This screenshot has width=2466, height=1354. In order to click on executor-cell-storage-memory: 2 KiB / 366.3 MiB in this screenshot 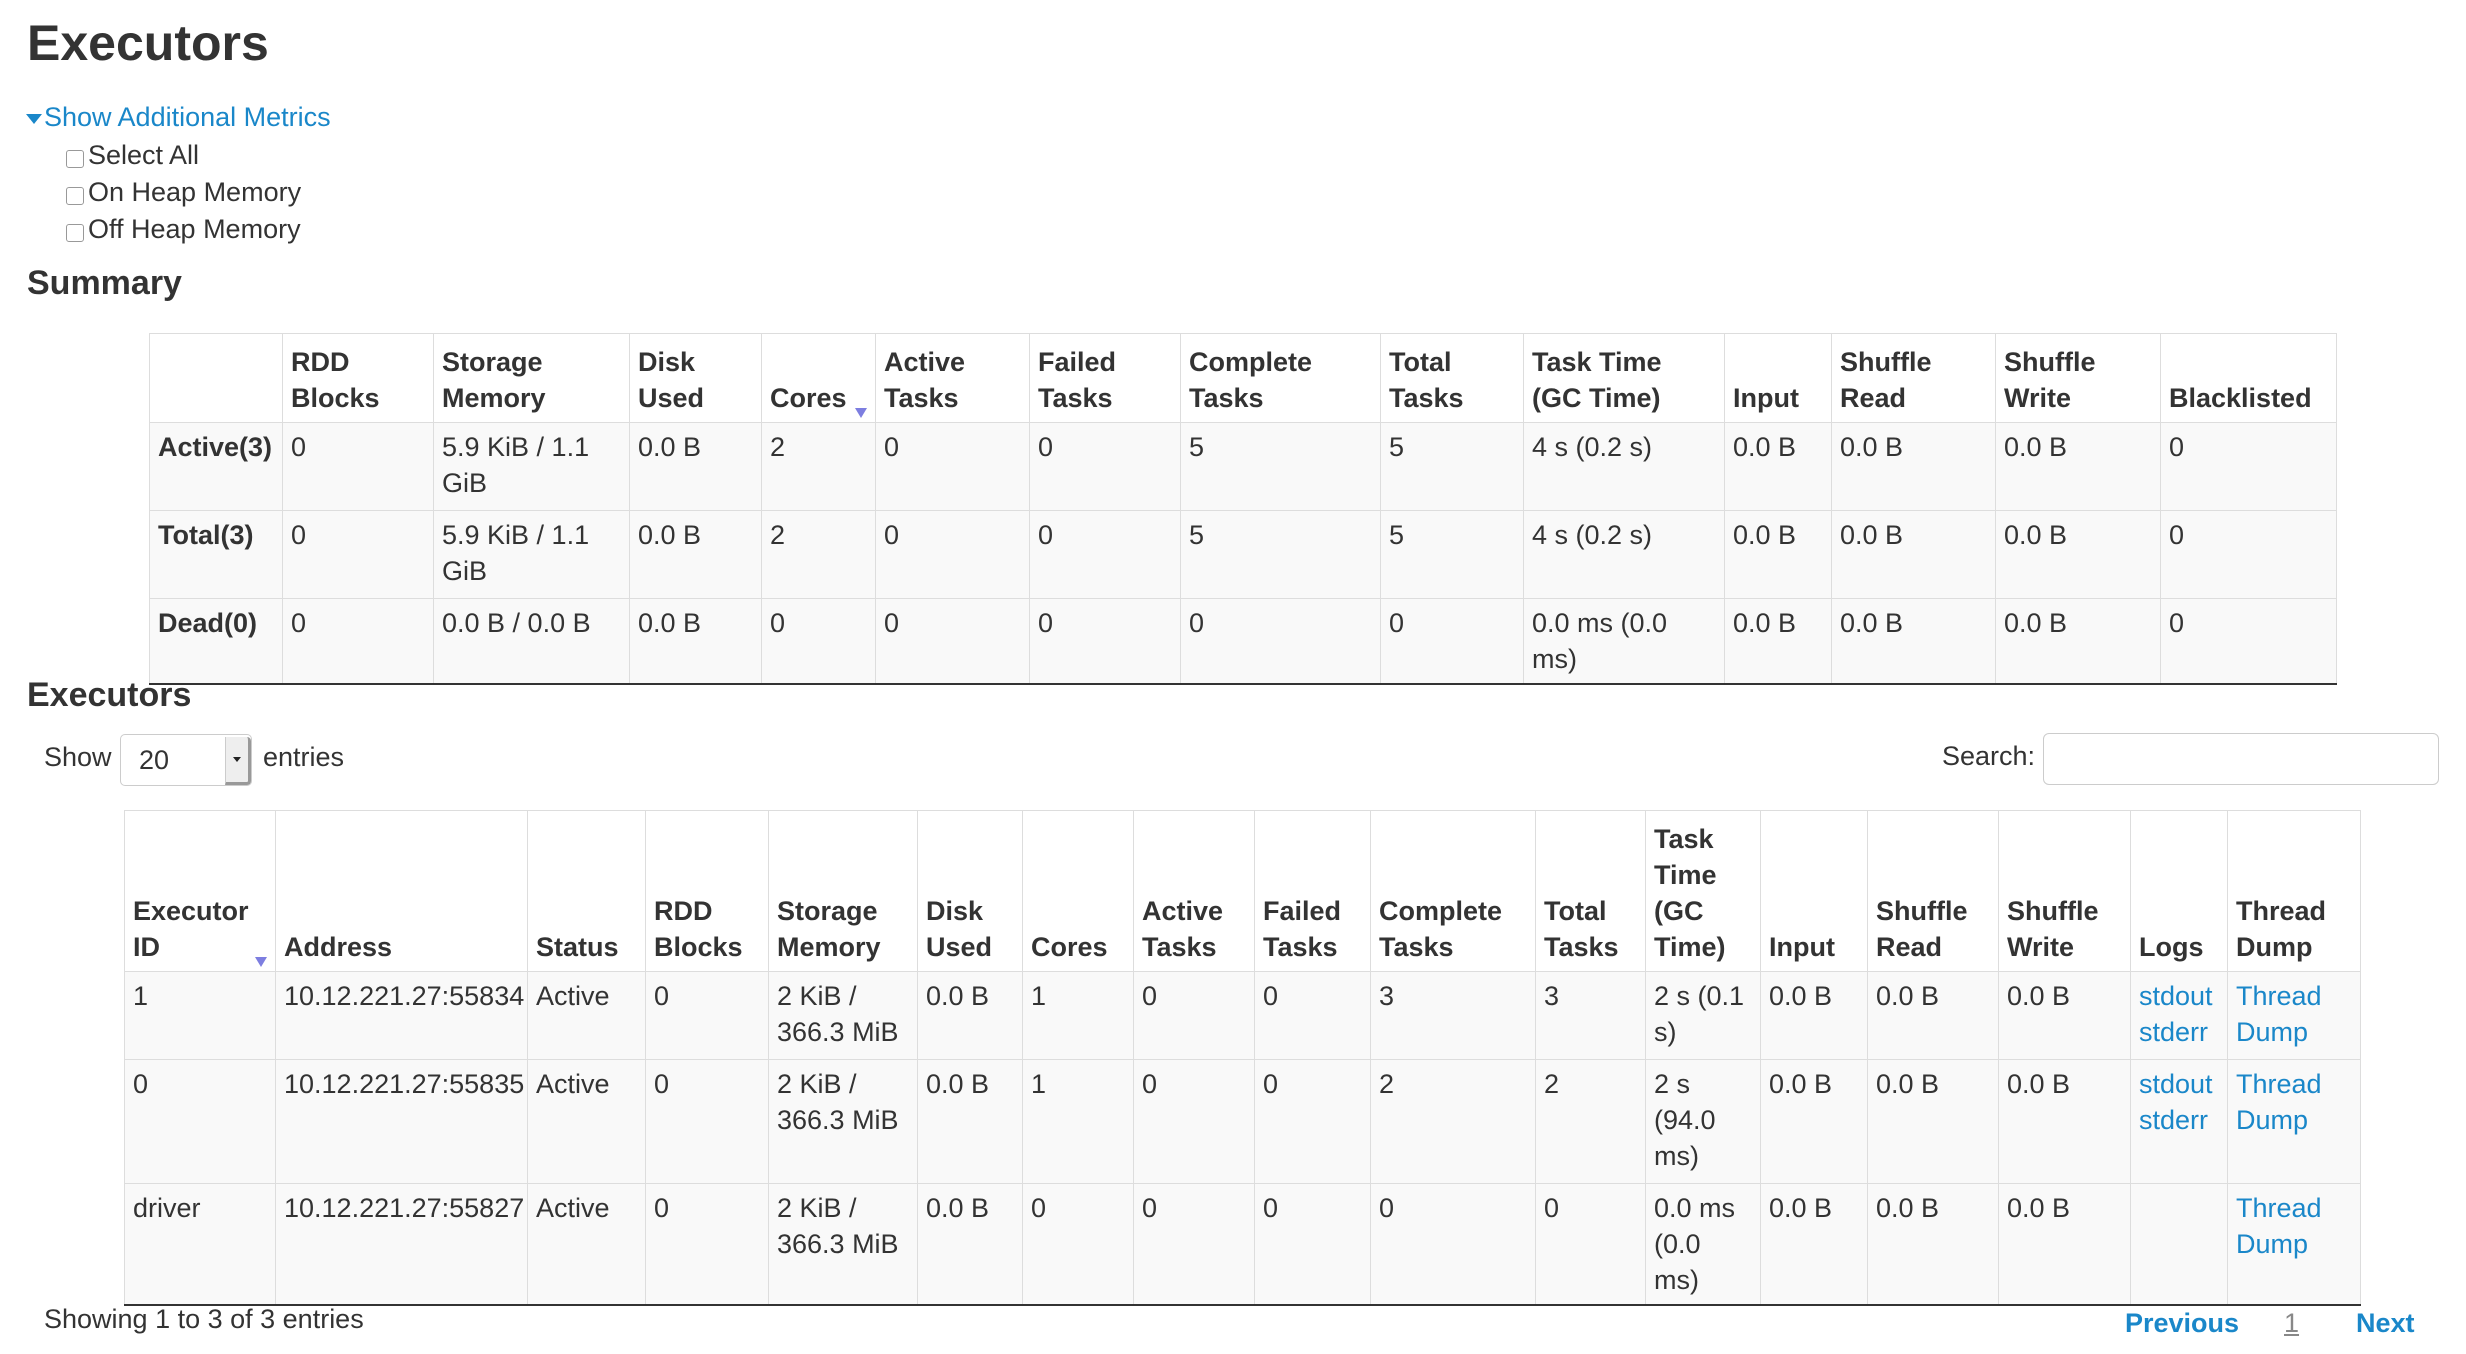, I will do `click(843, 1244)`.